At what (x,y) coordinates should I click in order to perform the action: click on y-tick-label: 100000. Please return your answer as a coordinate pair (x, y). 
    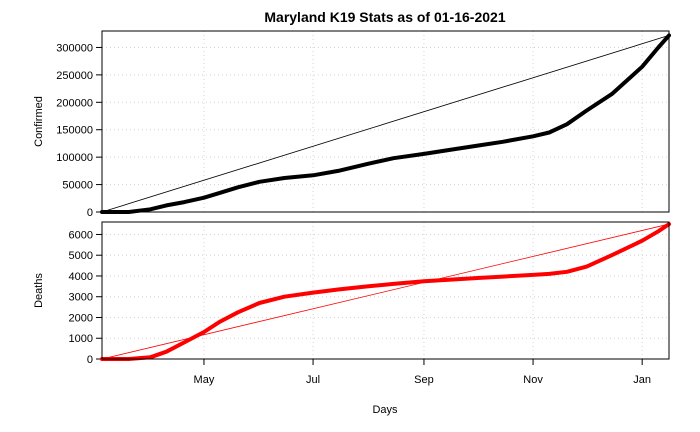
    Looking at the image, I should click on (74, 158).